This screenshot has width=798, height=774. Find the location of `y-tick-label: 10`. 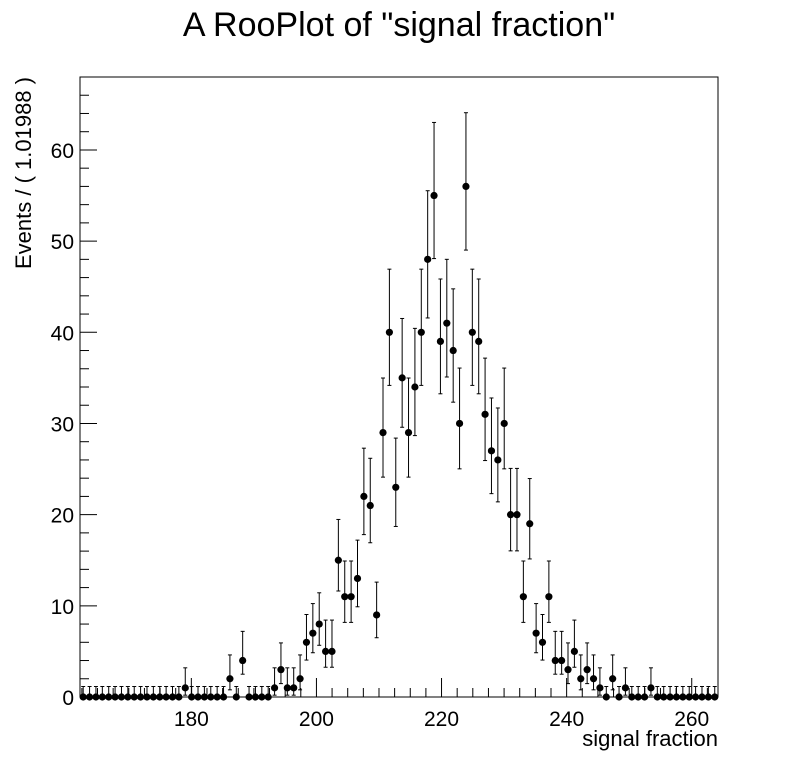

y-tick-label: 10 is located at coordinates (62, 607).